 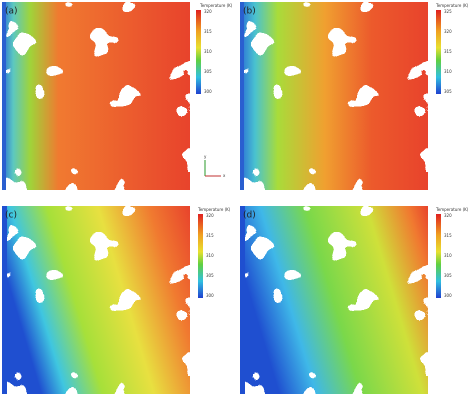 I want to click on panel-label: (b), so click(x=249, y=12).